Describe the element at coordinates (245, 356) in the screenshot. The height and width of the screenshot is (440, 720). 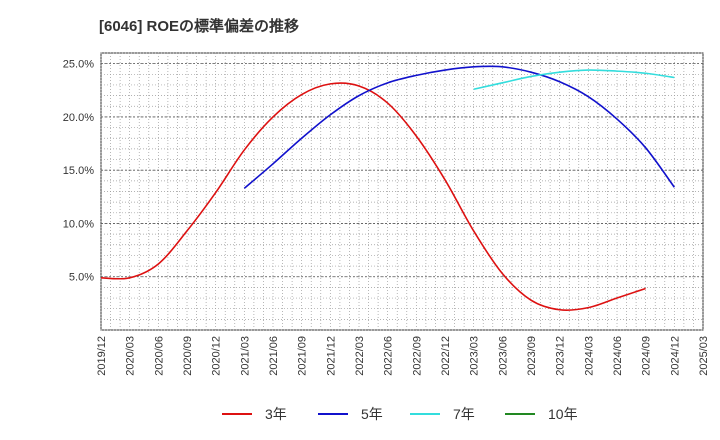
I see `x-tick-label: 2021/03` at that location.